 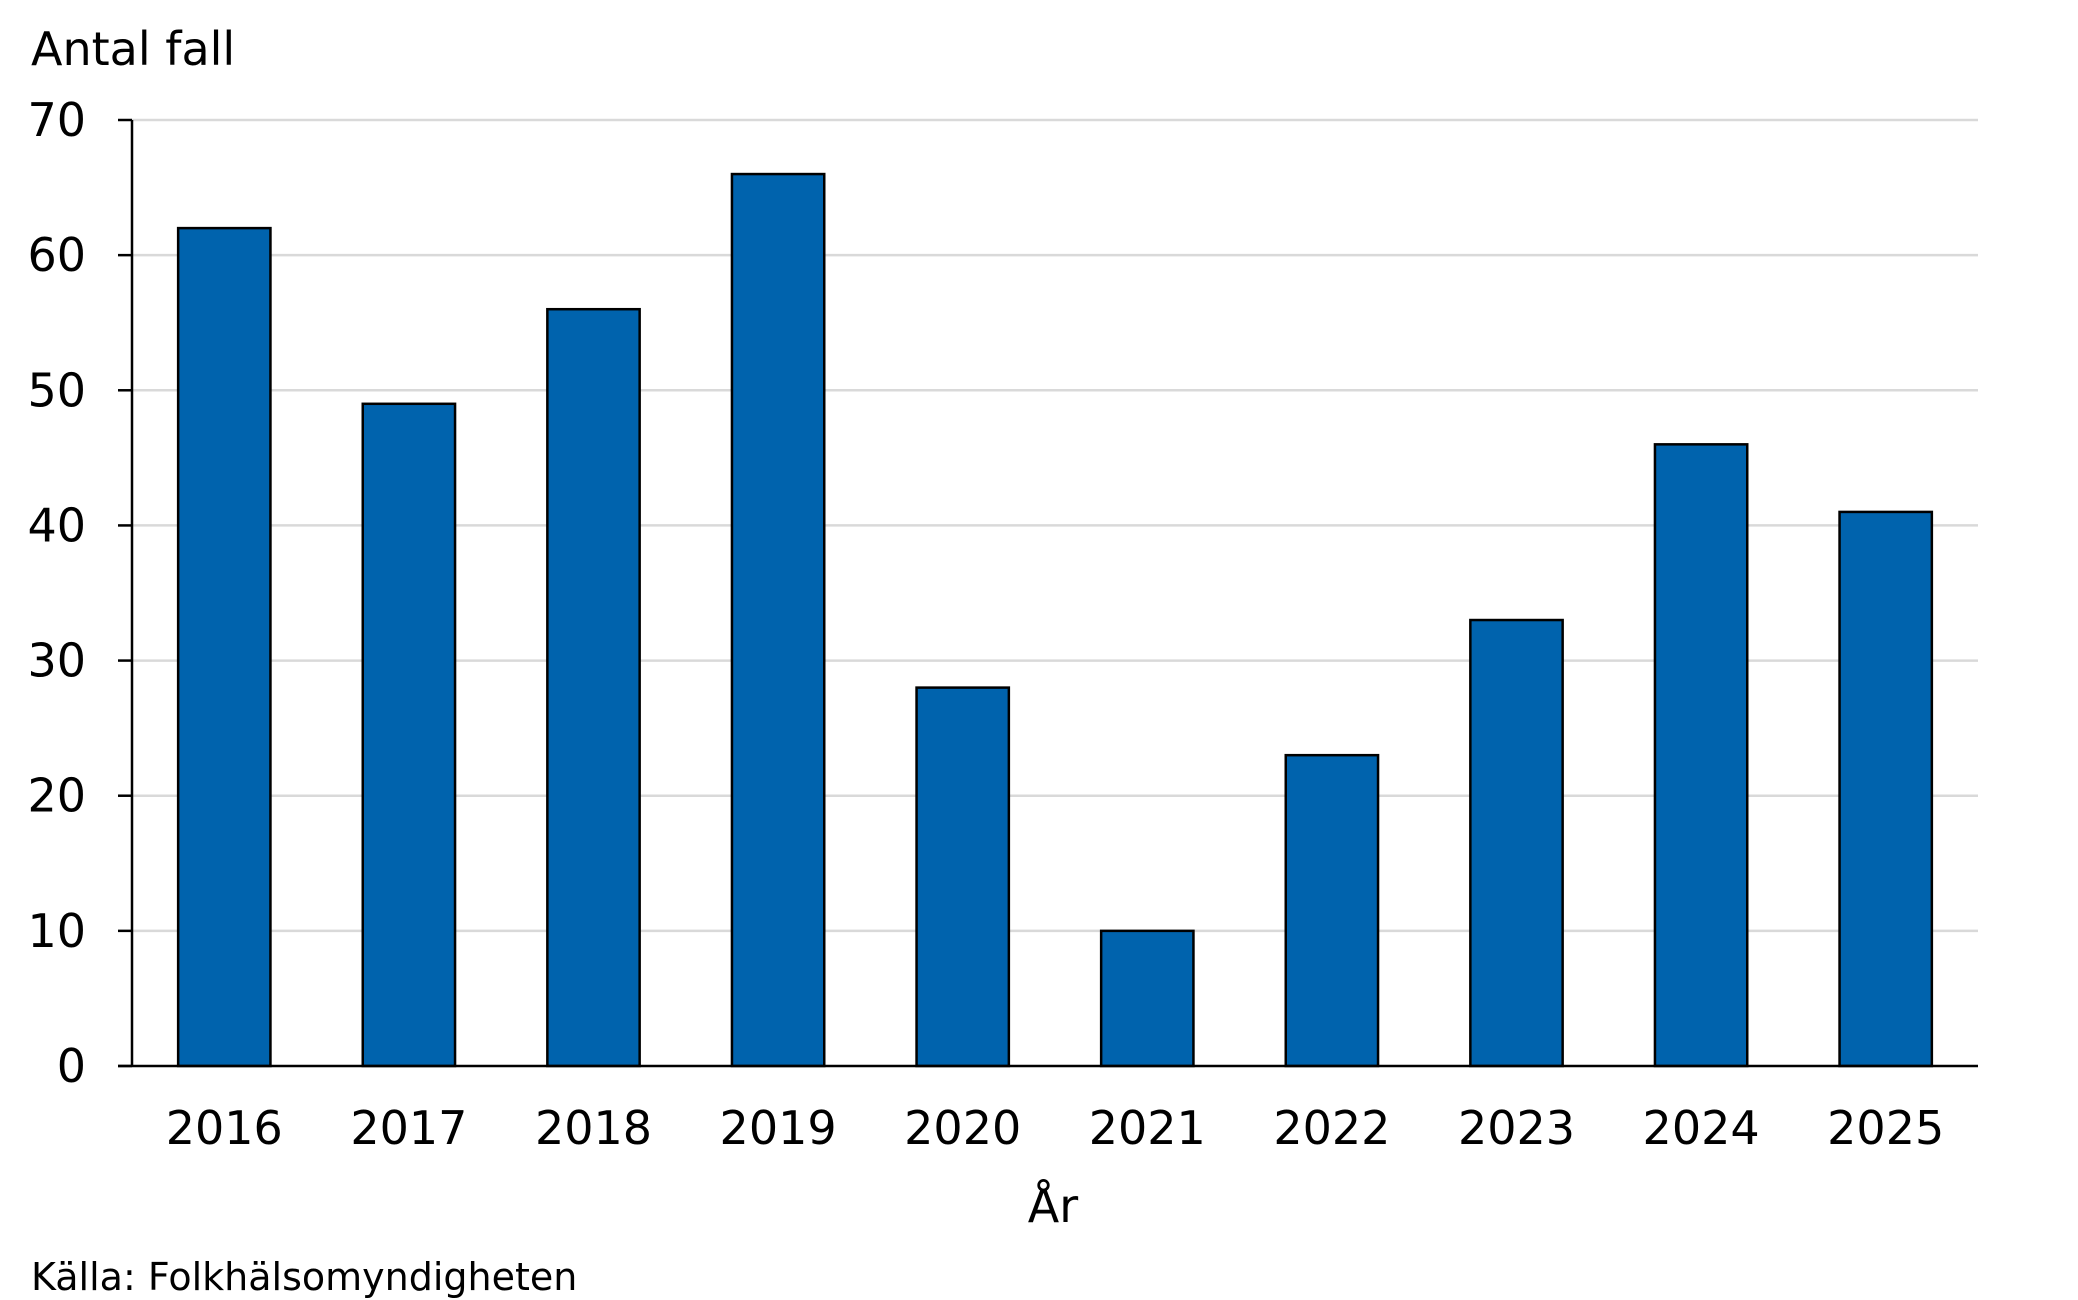 I want to click on bar-2017, so click(x=409, y=735).